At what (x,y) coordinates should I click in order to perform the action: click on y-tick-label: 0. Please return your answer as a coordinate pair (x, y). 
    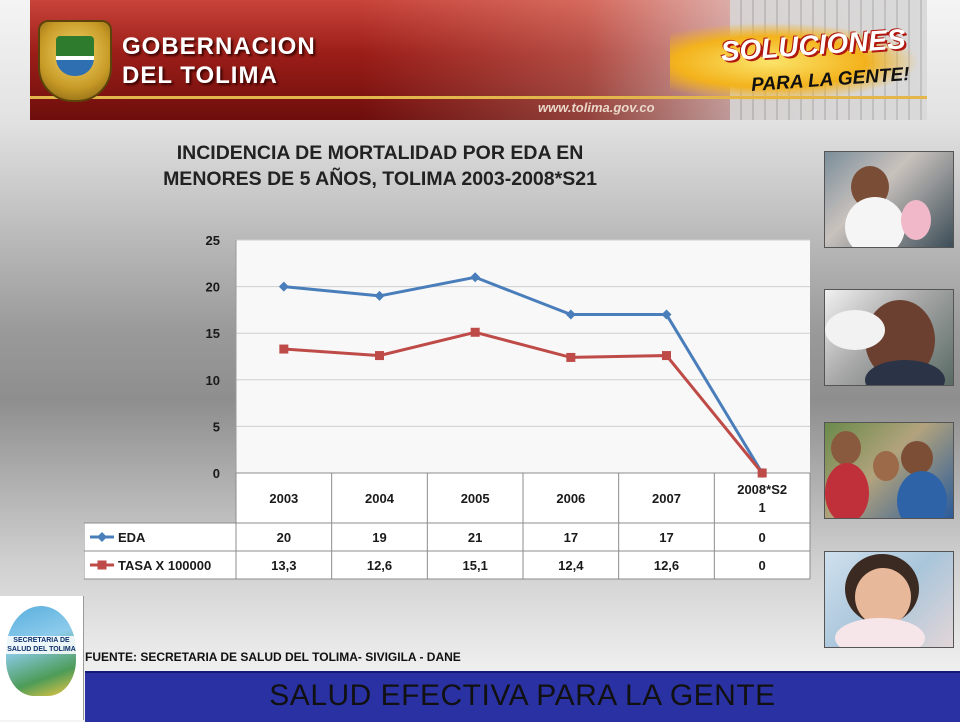
    Looking at the image, I should click on (216, 473).